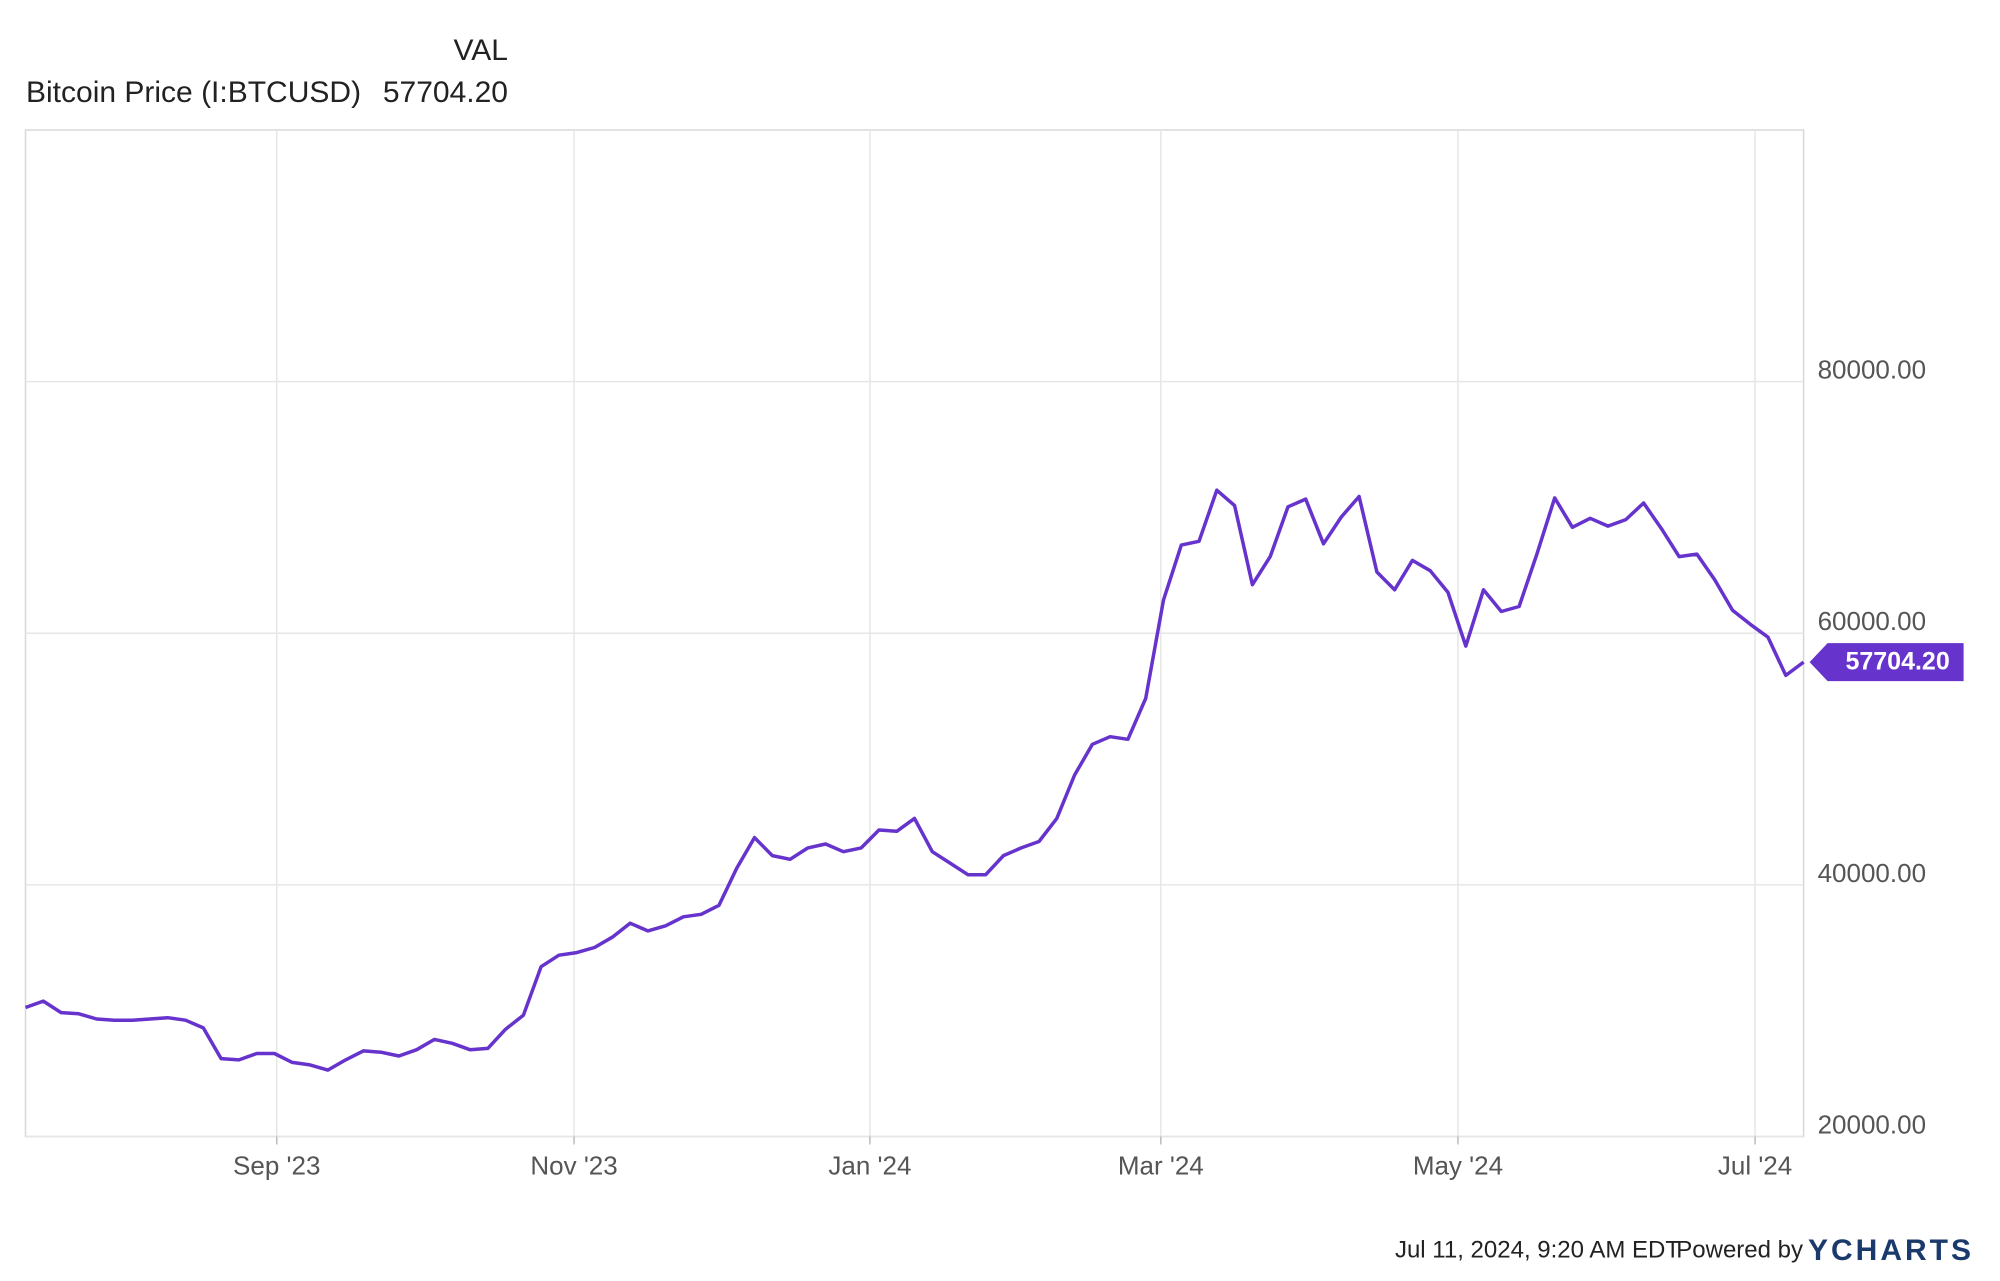  I want to click on last-value-tag, so click(1886, 662).